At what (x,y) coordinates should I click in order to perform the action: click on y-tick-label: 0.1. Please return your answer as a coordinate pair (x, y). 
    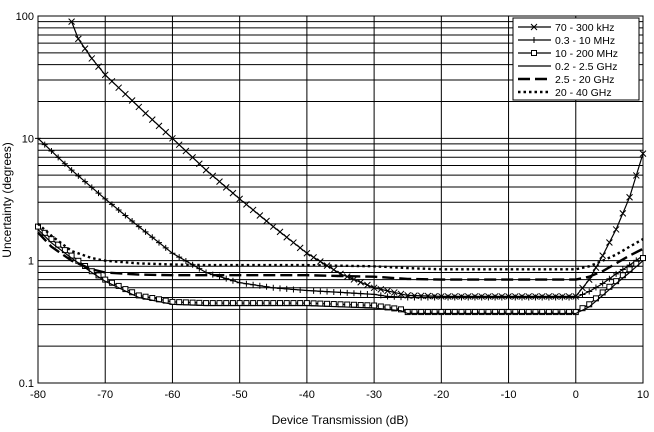
    Looking at the image, I should click on (26, 384).